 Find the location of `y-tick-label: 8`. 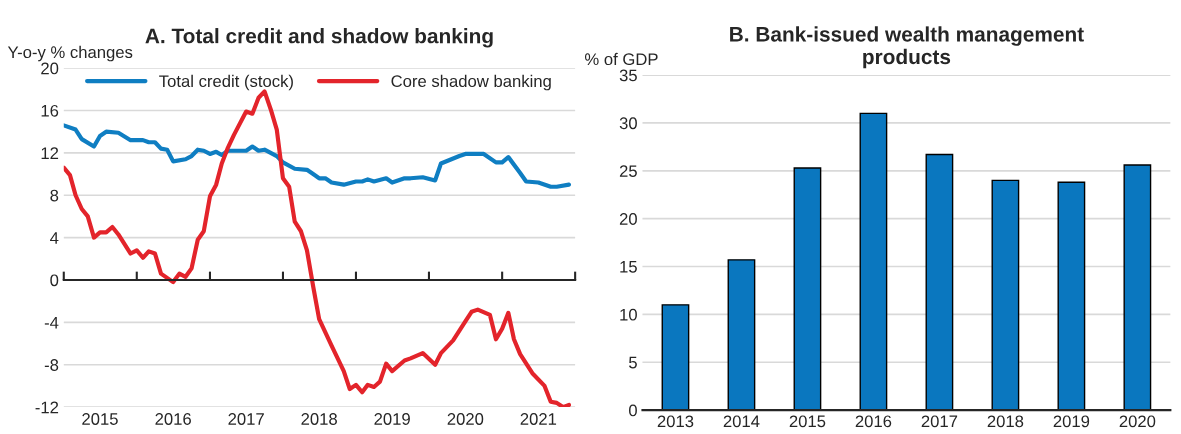

y-tick-label: 8 is located at coordinates (54, 195).